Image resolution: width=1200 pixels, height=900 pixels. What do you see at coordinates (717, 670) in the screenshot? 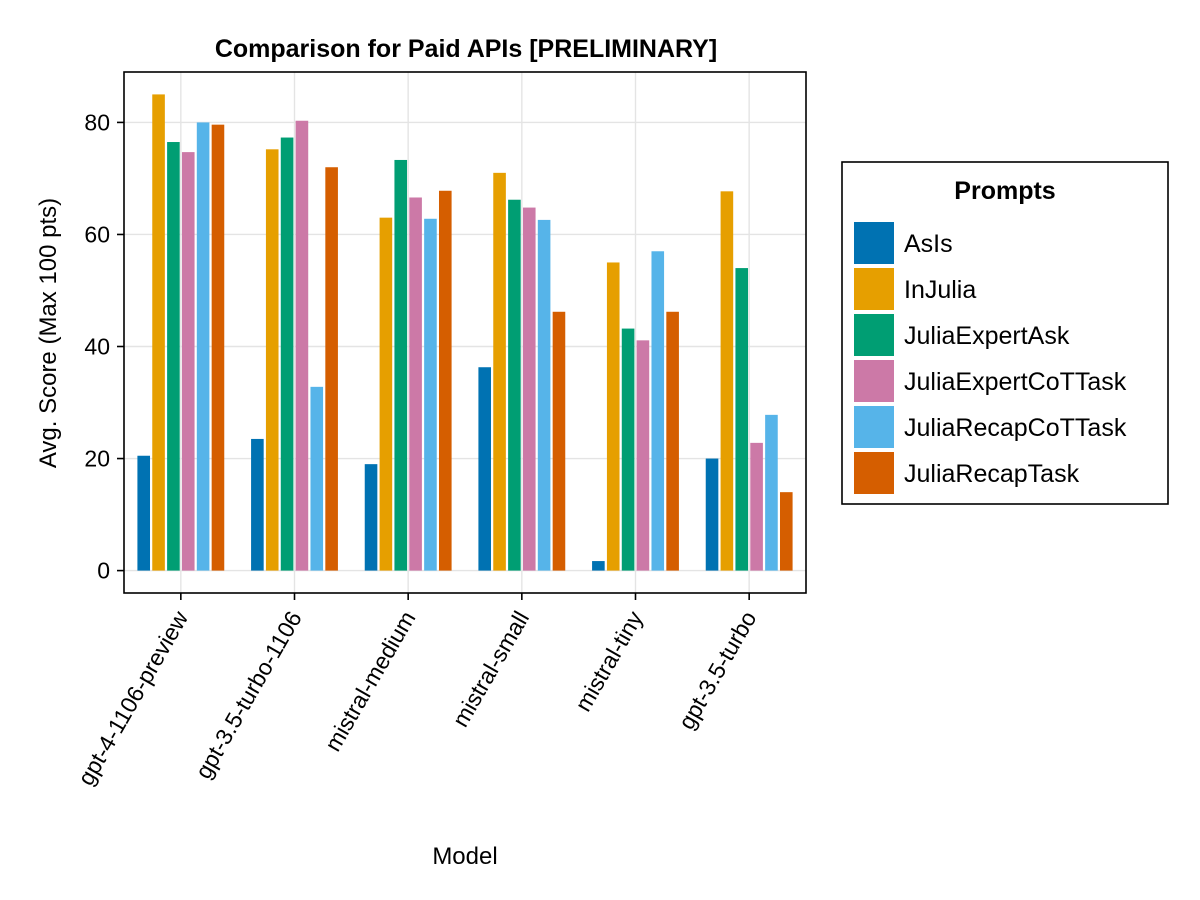
I see `x-tick-label: gpt-3.5-turbo` at bounding box center [717, 670].